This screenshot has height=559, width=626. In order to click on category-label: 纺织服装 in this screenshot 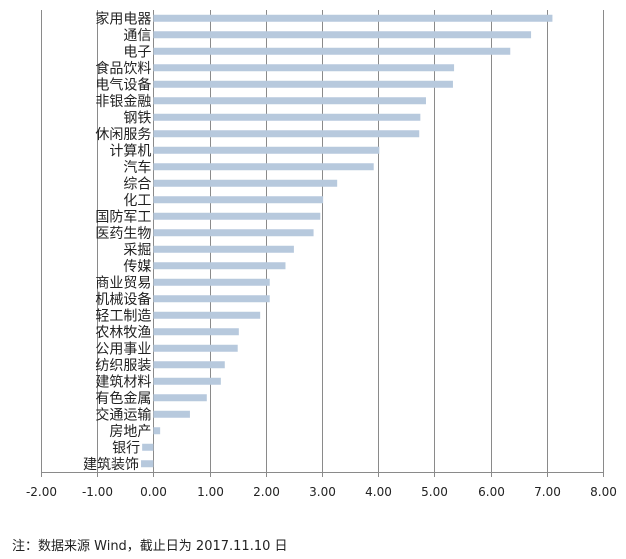, I will do `click(123, 366)`.